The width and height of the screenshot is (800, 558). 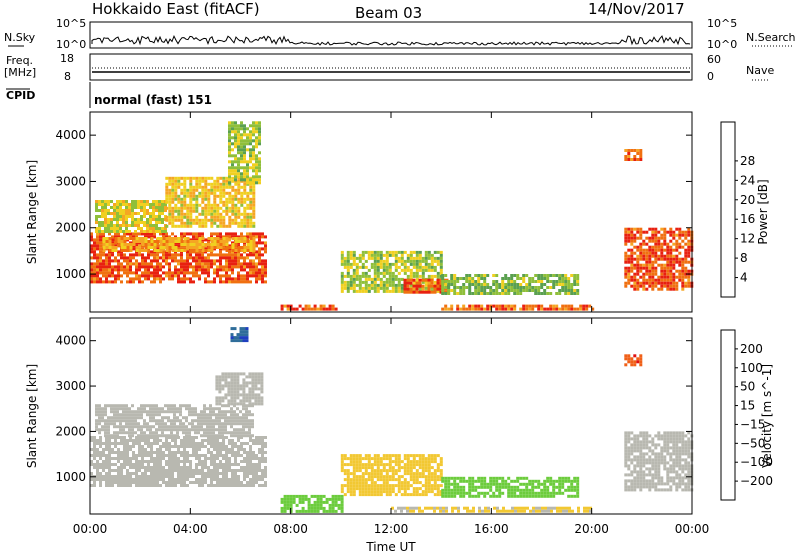 I want to click on power-colorbar: 4 8 12 16 20 24 28, so click(x=738, y=209).